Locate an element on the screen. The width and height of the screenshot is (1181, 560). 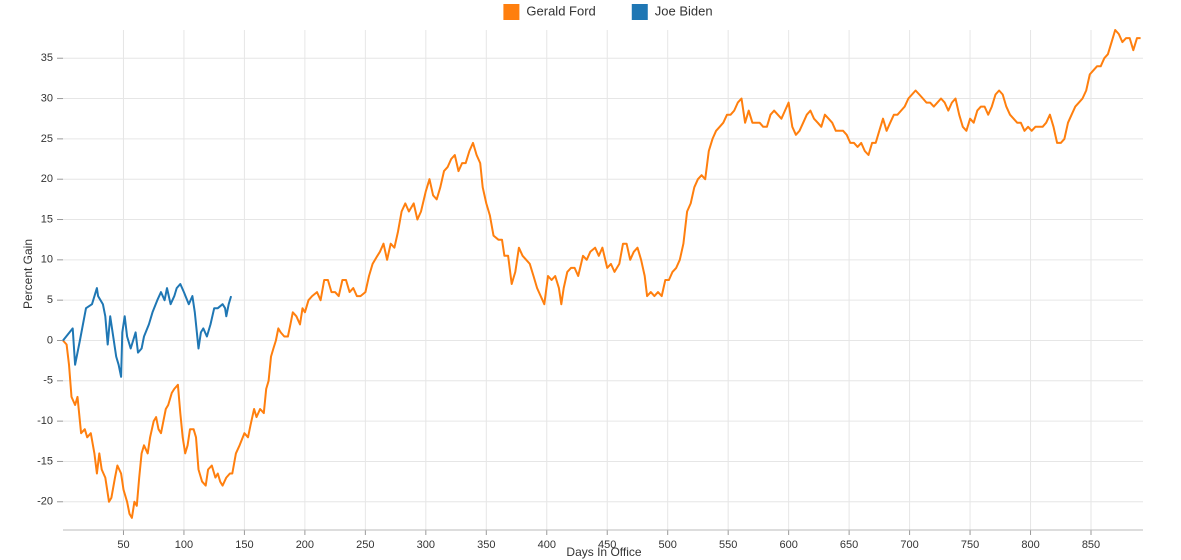
x-tick-label: 550 is located at coordinates (728, 545).